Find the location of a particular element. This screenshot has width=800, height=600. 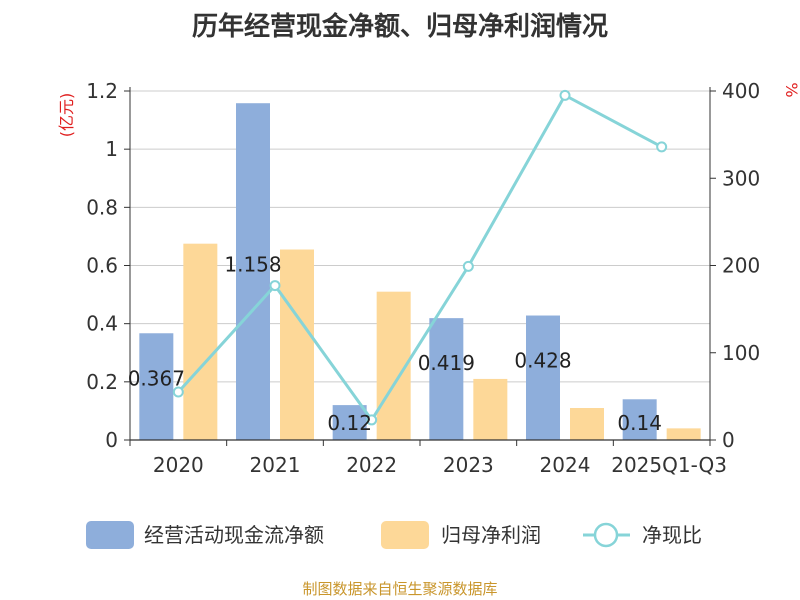

legend-swatch-profit is located at coordinates (405, 535).